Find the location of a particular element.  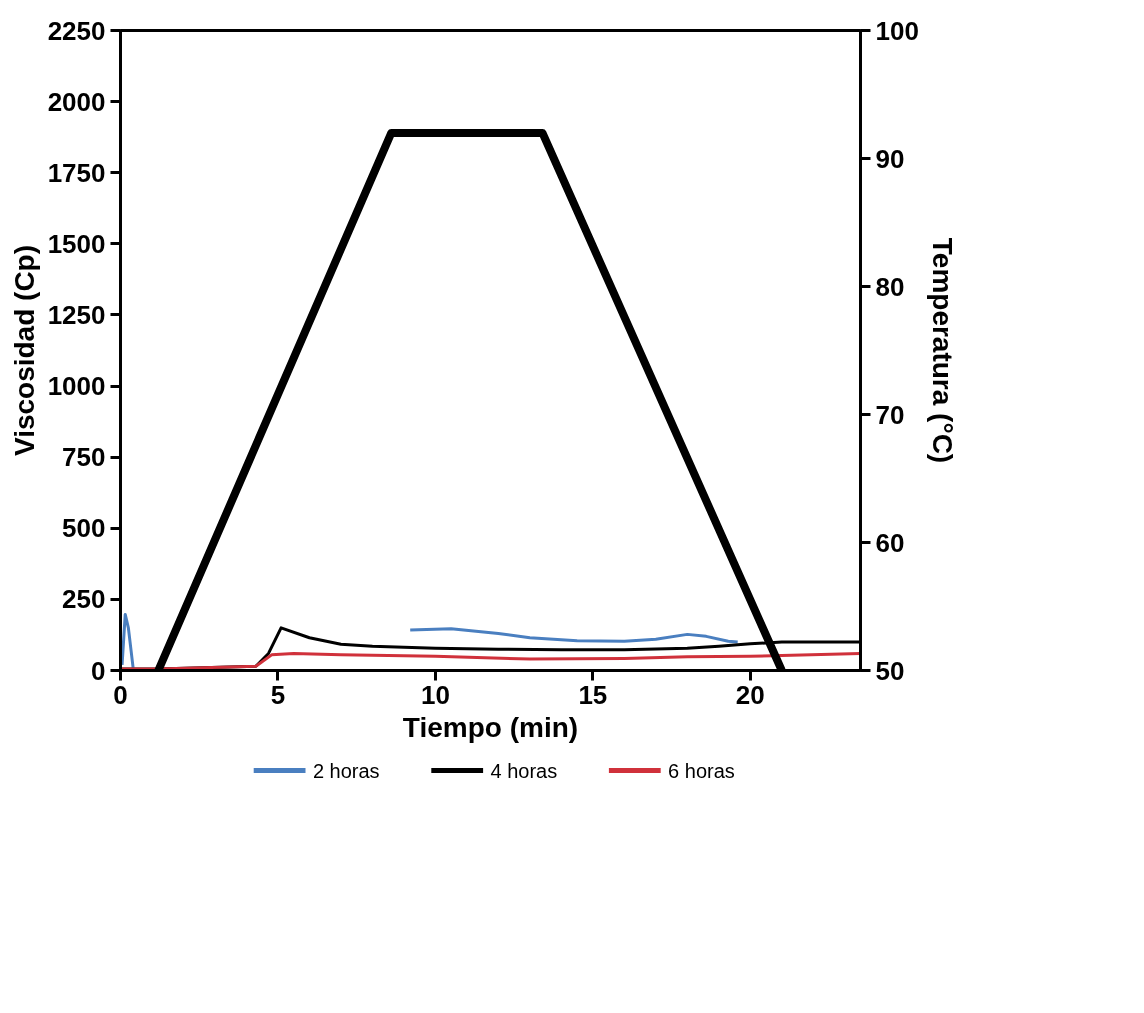

x-tick-label: 0 is located at coordinates (120, 694).